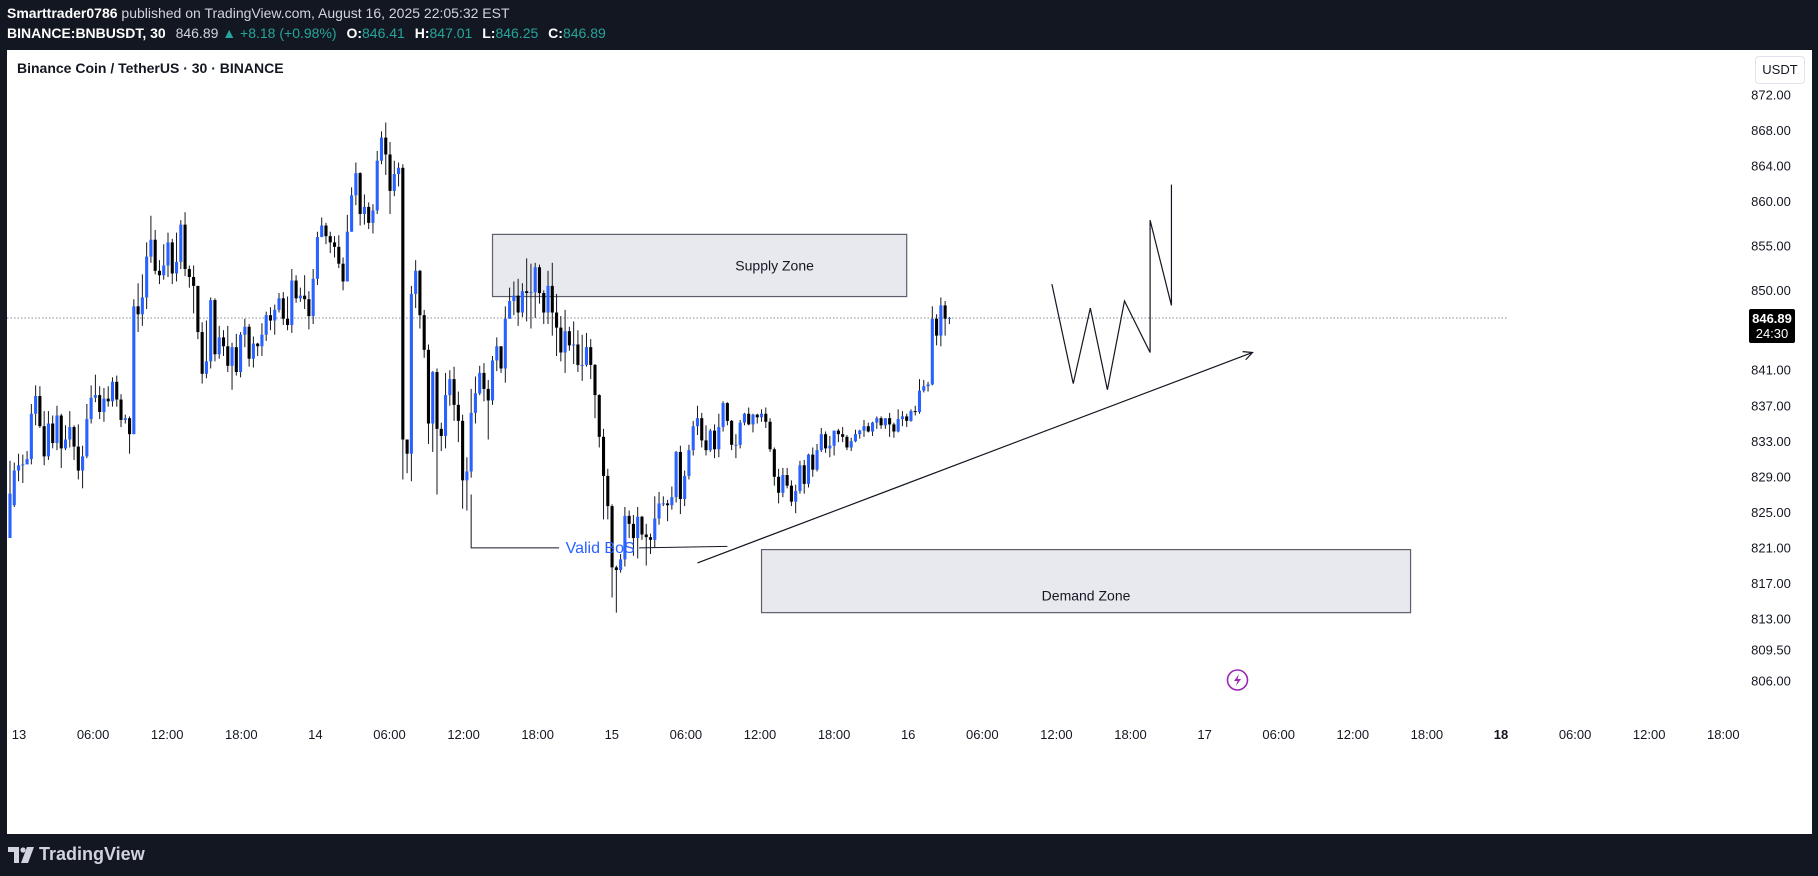 This screenshot has height=876, width=1818. What do you see at coordinates (1086, 581) in the screenshot?
I see `demand-zone-box` at bounding box center [1086, 581].